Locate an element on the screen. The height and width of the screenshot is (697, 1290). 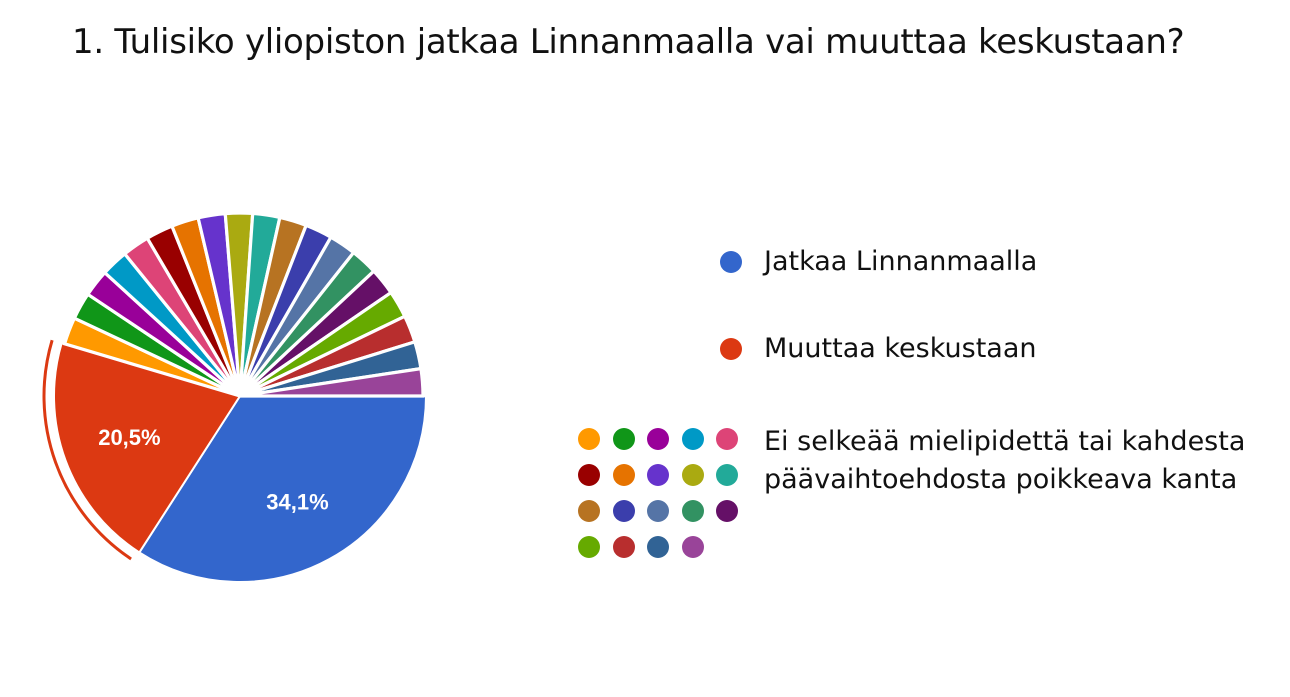
pie-slice-muuttaa is located at coordinates (147, 447).